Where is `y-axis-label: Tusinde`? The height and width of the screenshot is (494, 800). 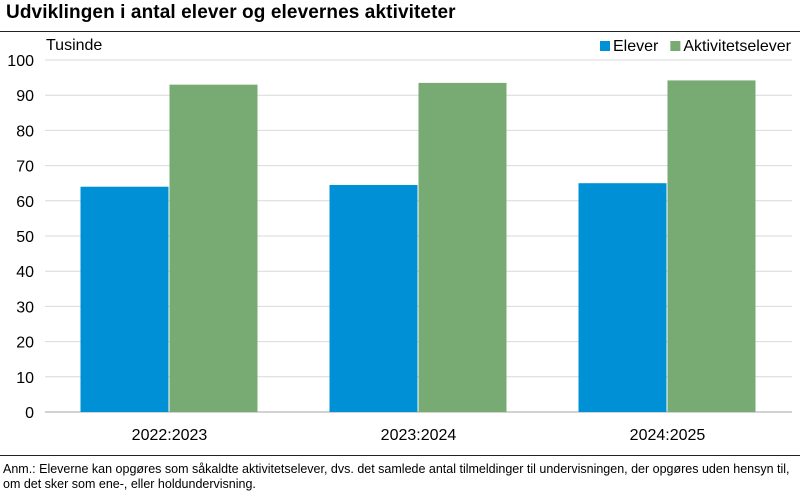
y-axis-label: Tusinde is located at coordinates (74, 45).